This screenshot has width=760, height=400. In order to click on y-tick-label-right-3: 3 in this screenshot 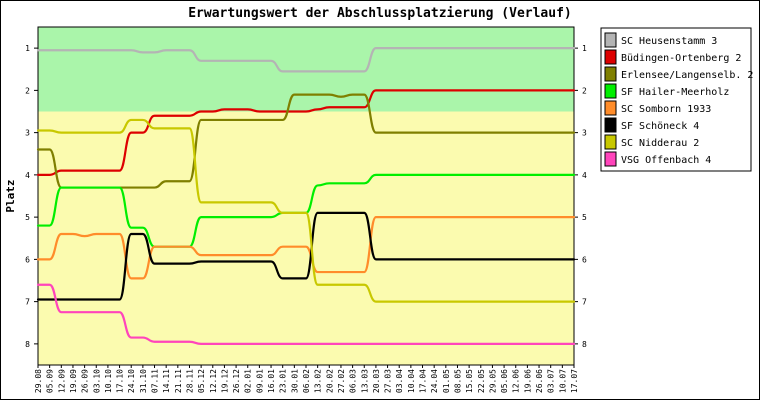, I will do `click(584, 133)`.